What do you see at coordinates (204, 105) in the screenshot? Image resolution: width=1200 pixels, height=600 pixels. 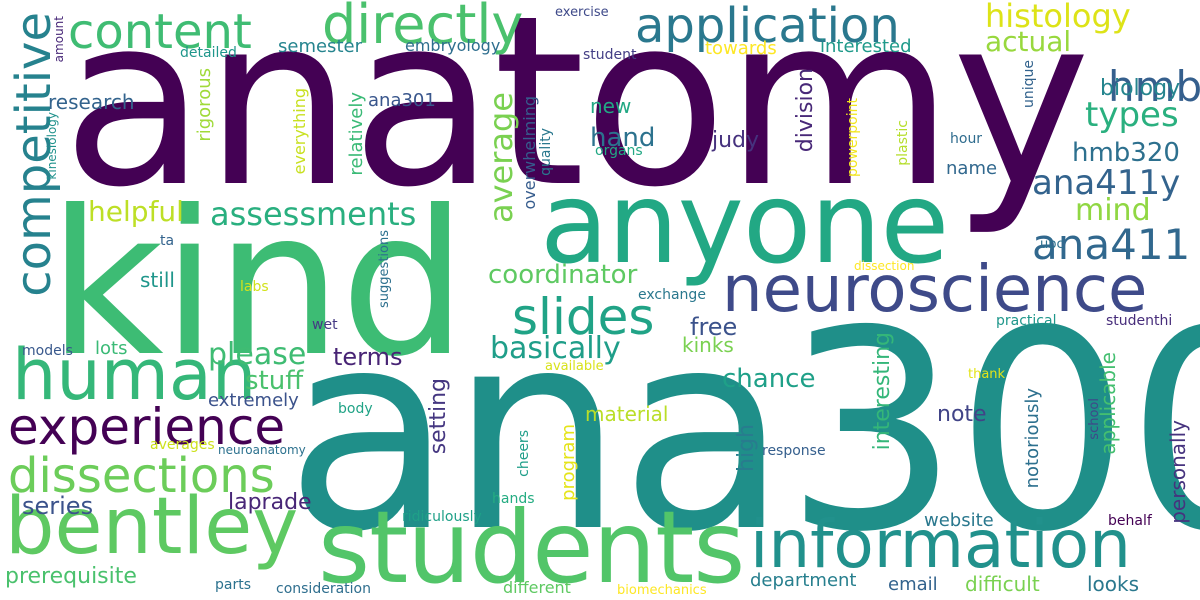 I see `word-rigorous: rigorous` at bounding box center [204, 105].